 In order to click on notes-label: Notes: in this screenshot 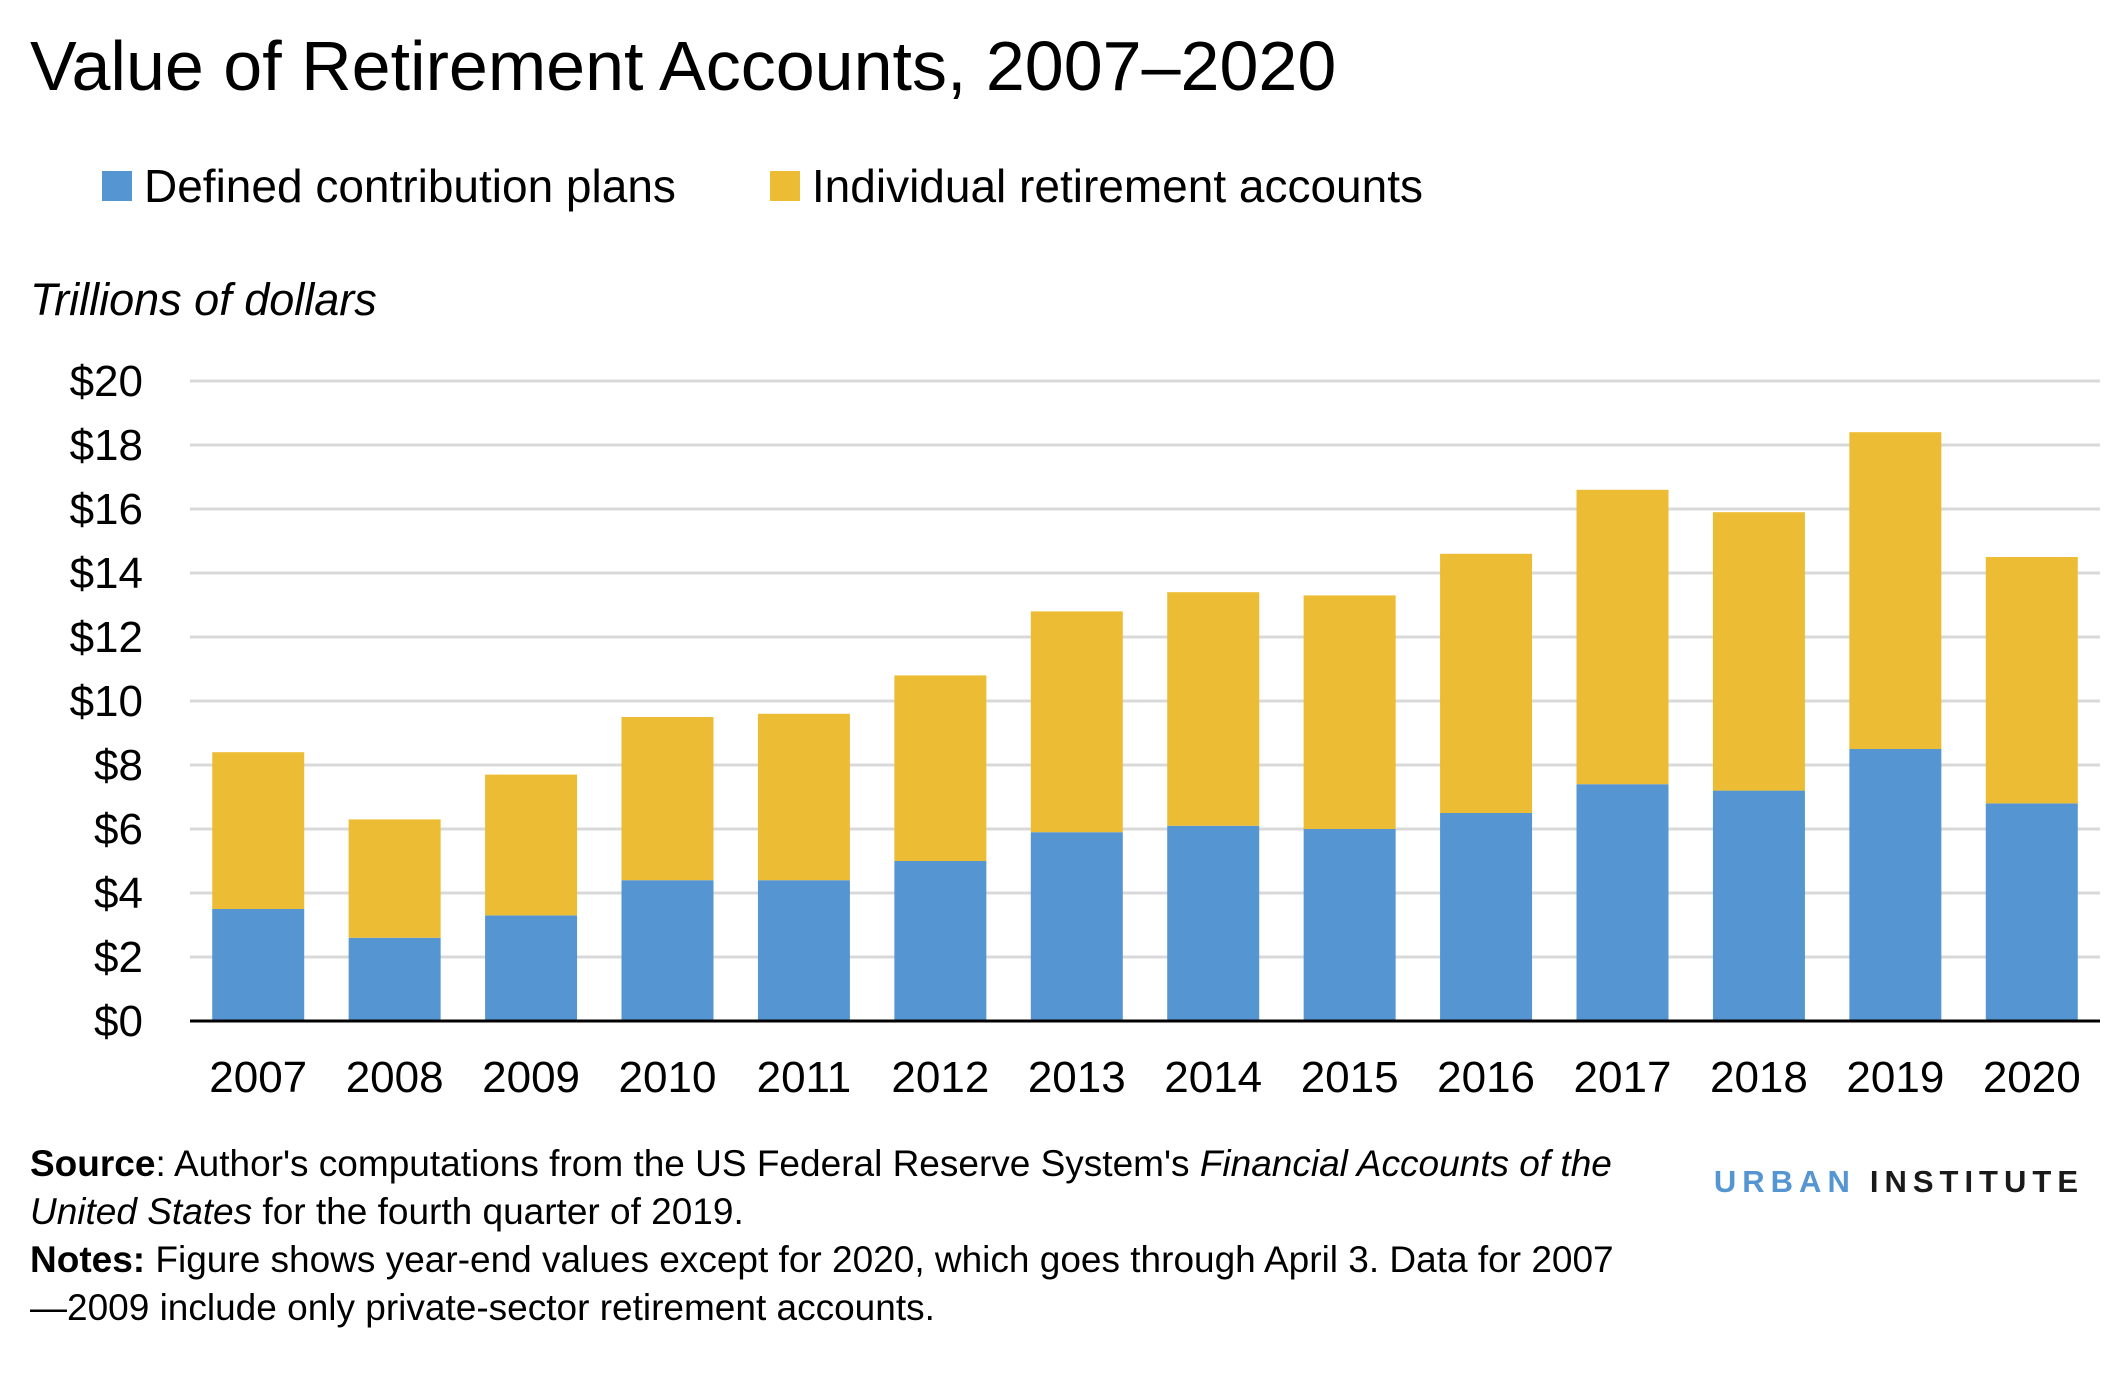, I will do `click(88, 1259)`.